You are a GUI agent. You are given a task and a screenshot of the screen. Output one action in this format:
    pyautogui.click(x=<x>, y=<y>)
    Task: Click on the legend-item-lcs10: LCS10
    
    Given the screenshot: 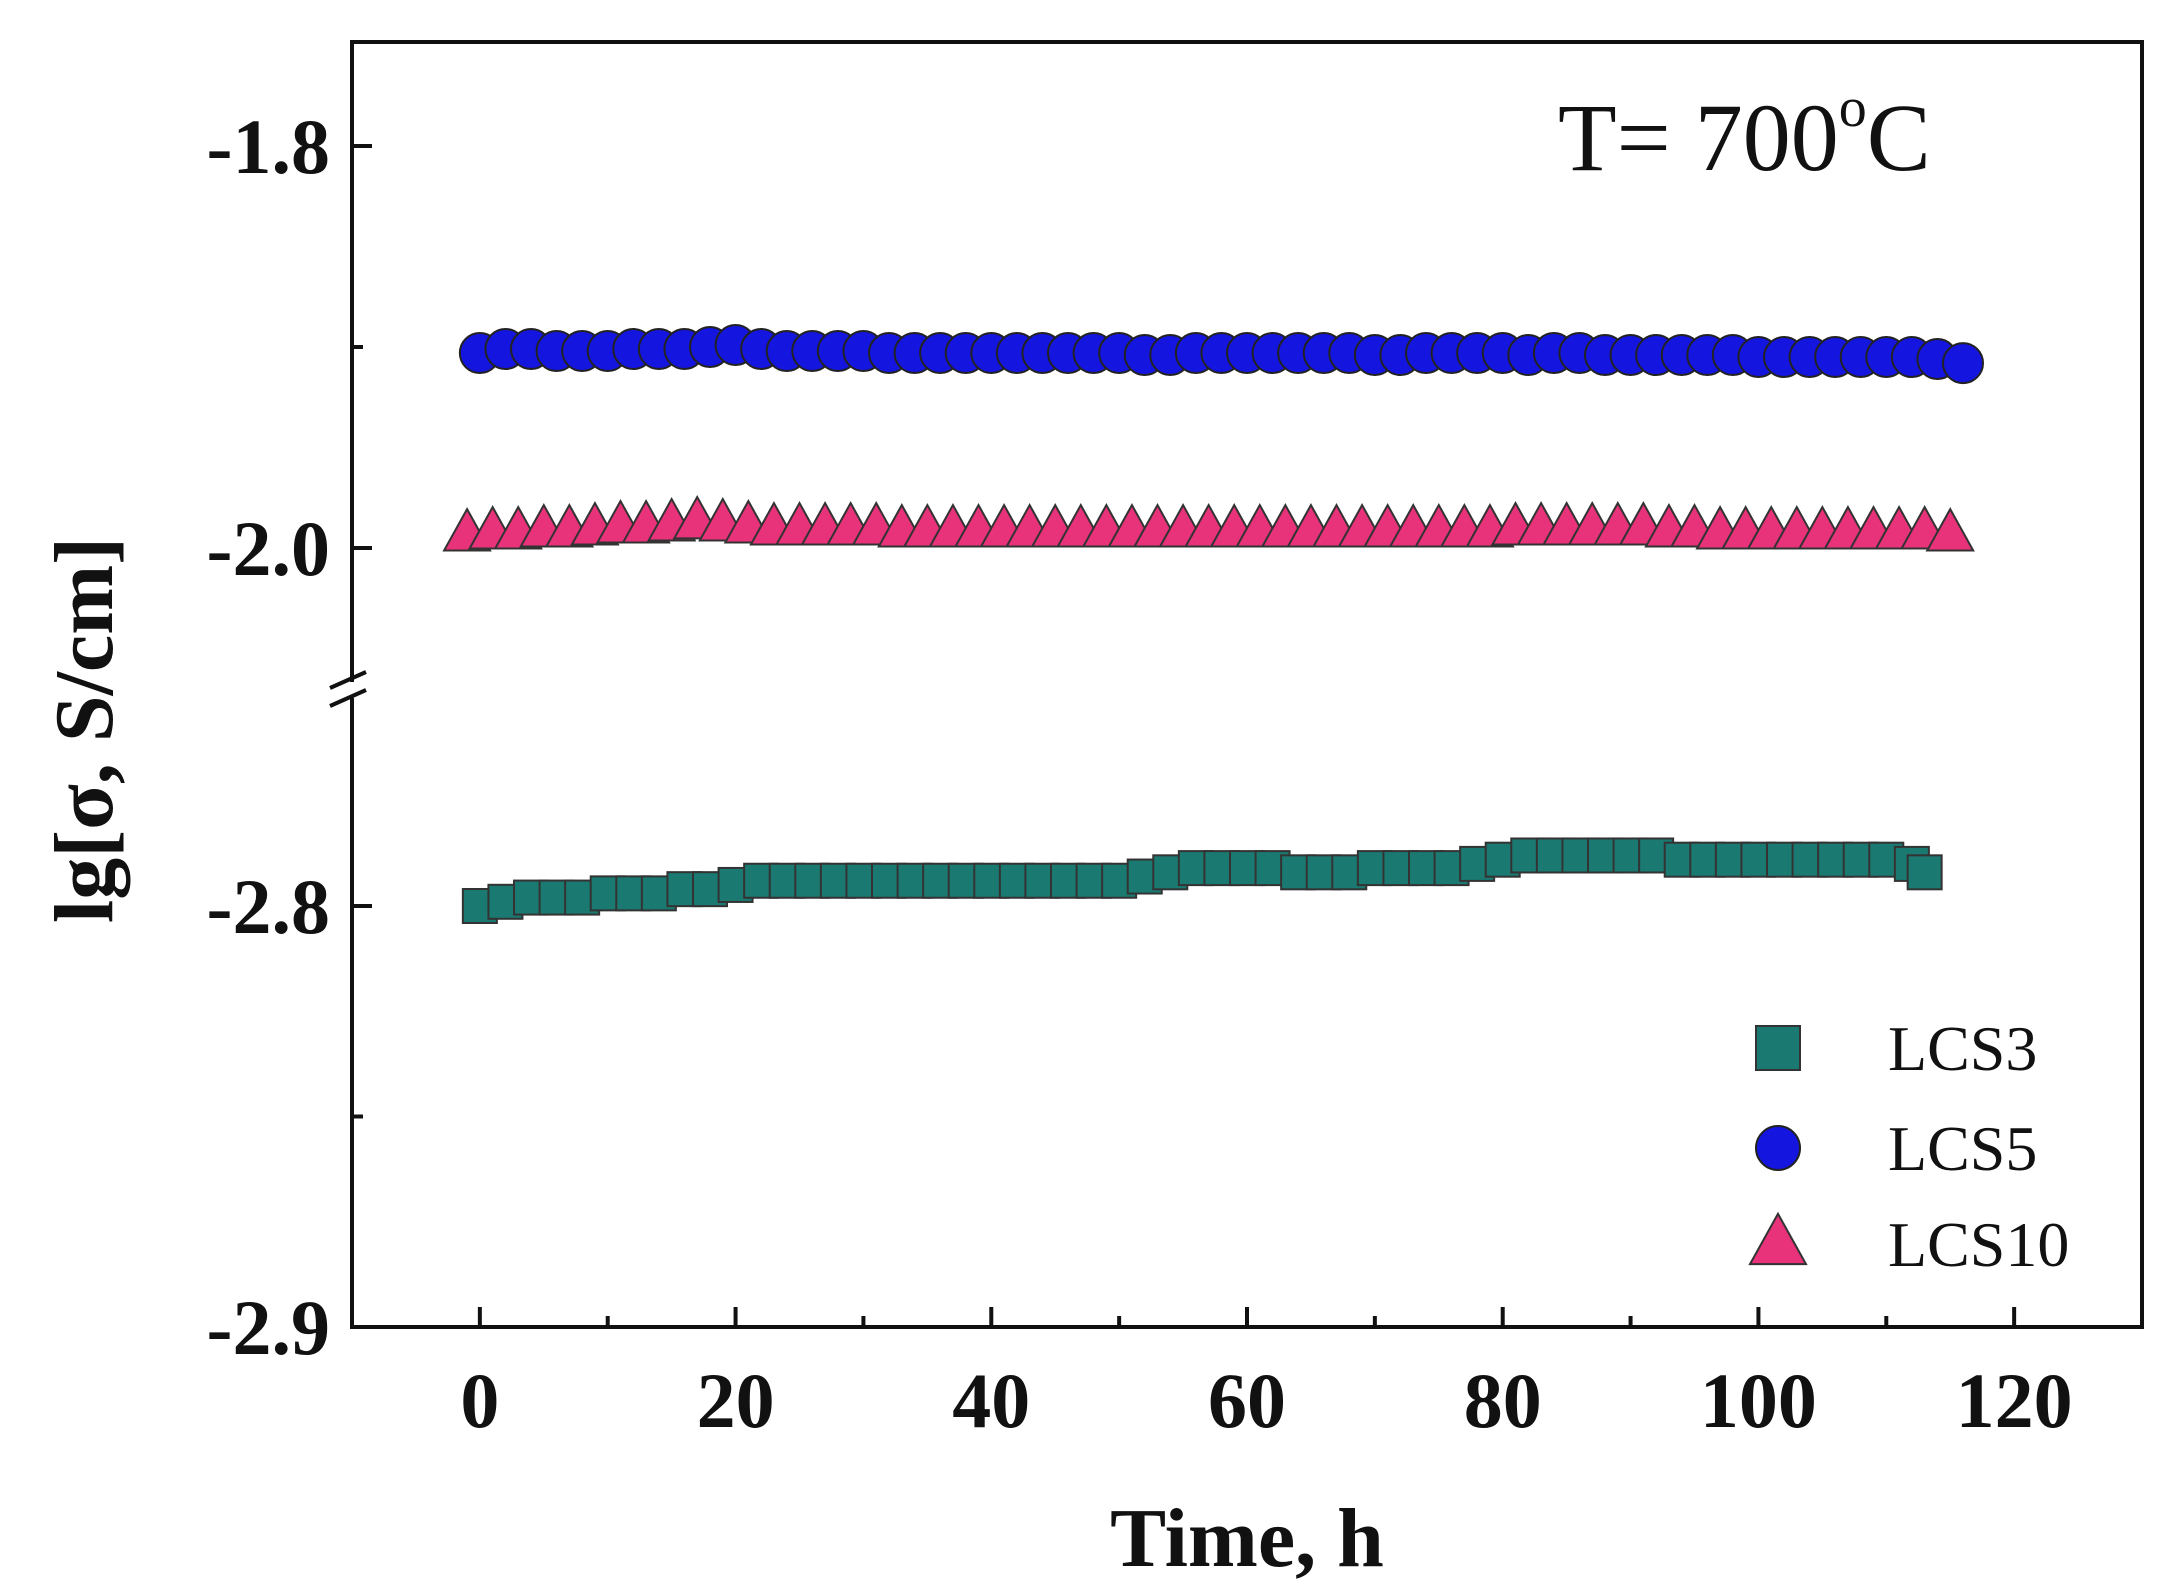 What is the action you would take?
    pyautogui.click(x=1908, y=1244)
    